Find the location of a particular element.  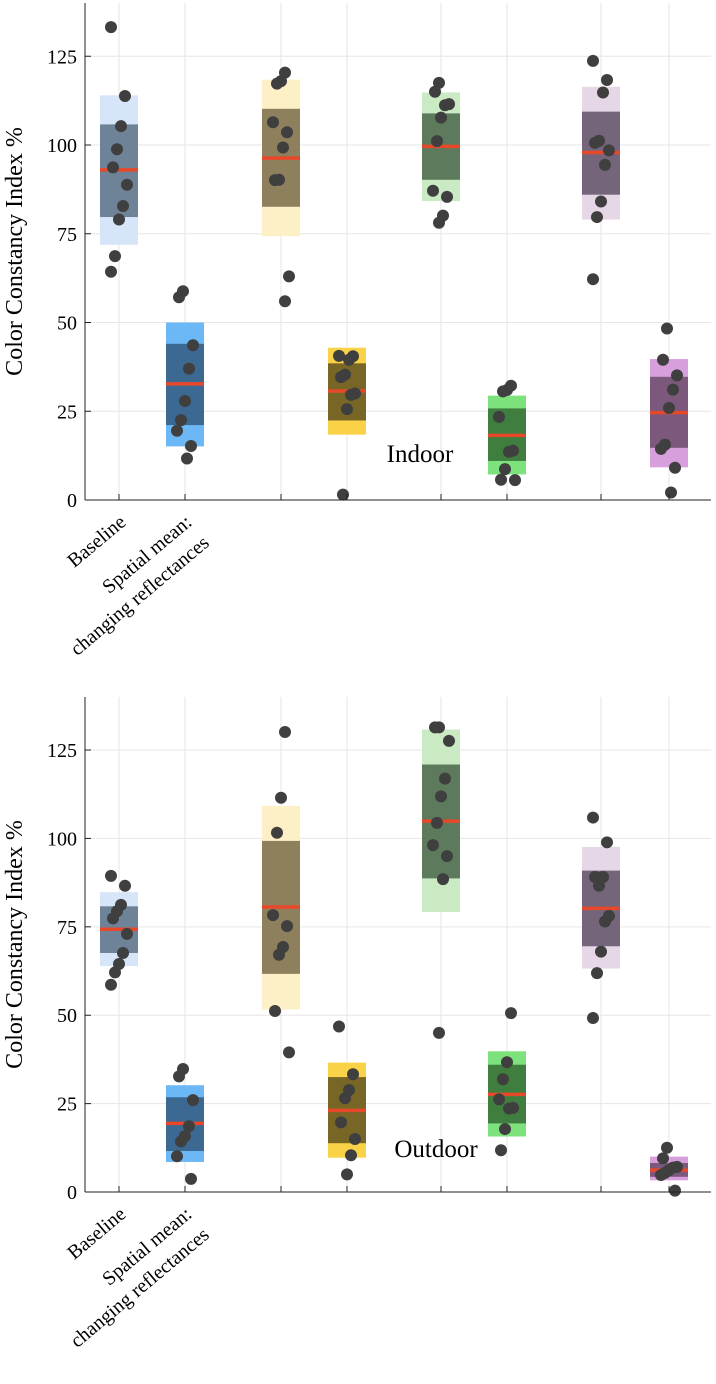

y-tick-label: 100 is located at coordinates (62, 839).